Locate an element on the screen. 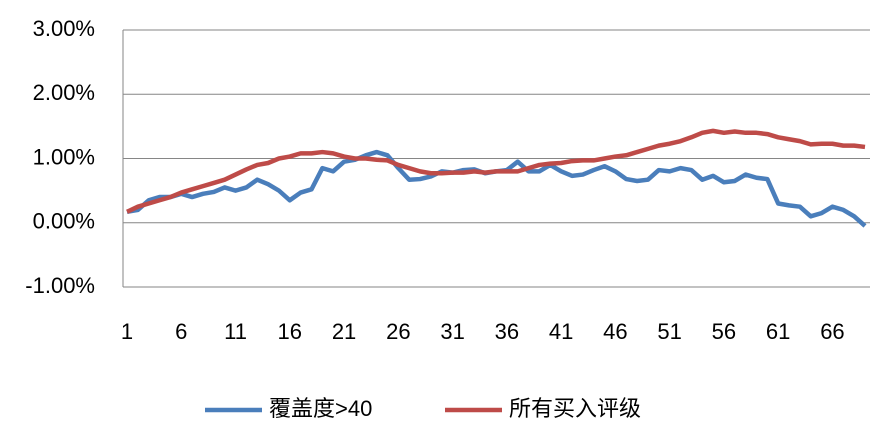  y-tick-label: -1.00% is located at coordinates (60, 285).